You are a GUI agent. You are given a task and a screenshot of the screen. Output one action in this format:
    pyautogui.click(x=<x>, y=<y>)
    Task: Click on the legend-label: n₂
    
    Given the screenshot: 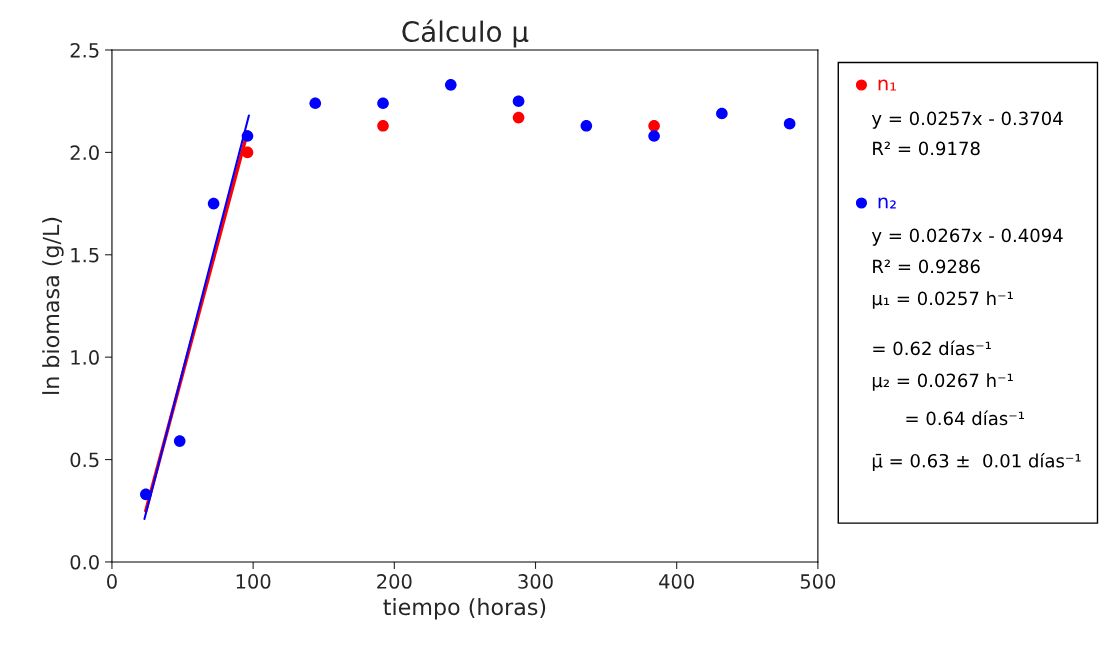 What is the action you would take?
    pyautogui.click(x=887, y=203)
    